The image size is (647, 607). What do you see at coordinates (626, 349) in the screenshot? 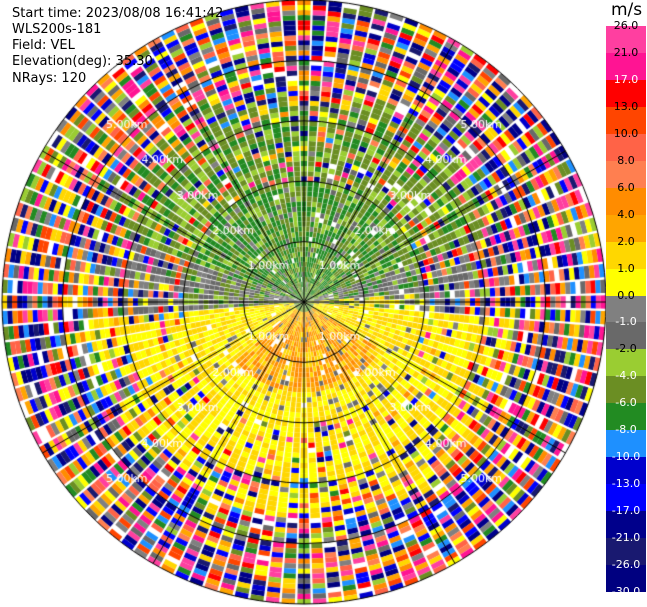
I see `colorbar-tick-label: -2.0` at bounding box center [626, 349].